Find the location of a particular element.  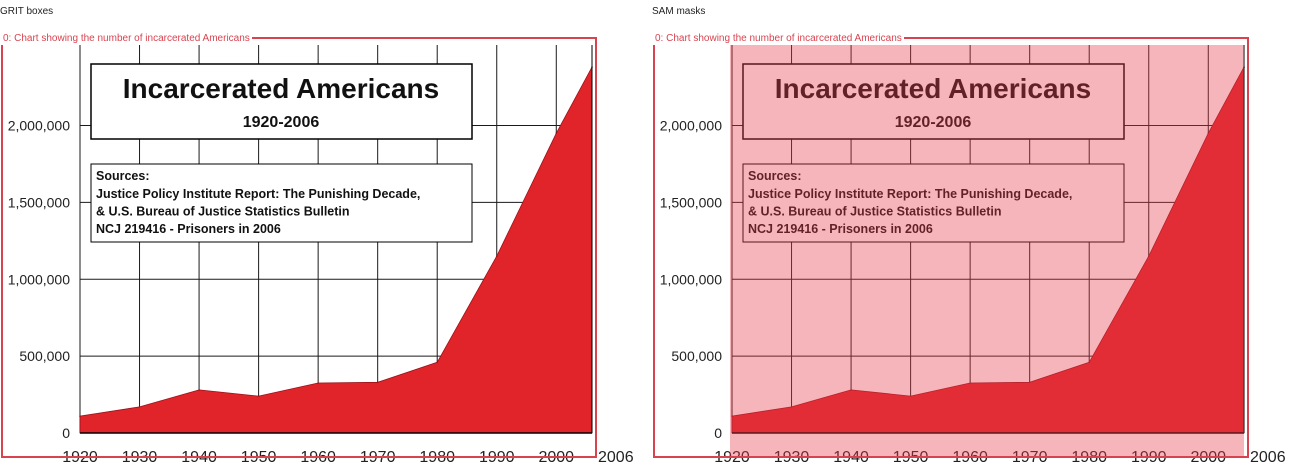

panel-title: GRIT boxes is located at coordinates (27, 11).